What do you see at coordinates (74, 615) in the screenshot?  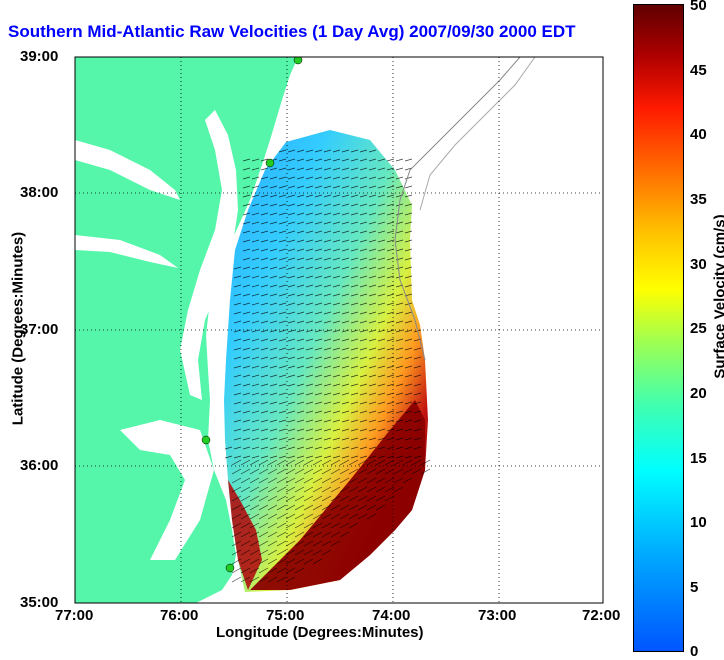 I see `x-tick: 77:00` at bounding box center [74, 615].